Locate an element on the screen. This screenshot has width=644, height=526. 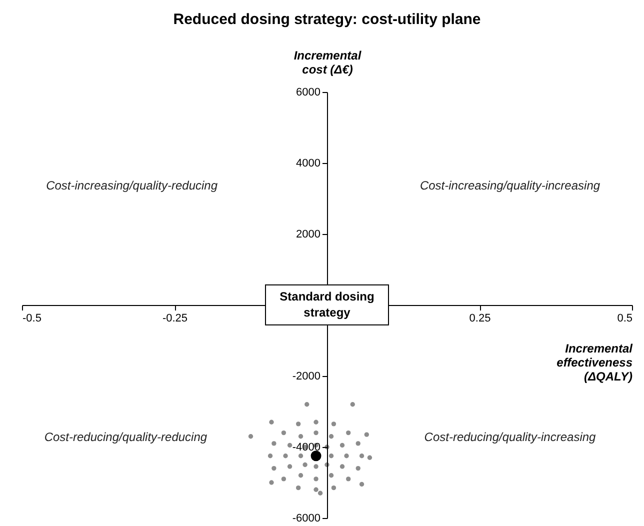
y-tick-label: -4000 is located at coordinates (306, 448).